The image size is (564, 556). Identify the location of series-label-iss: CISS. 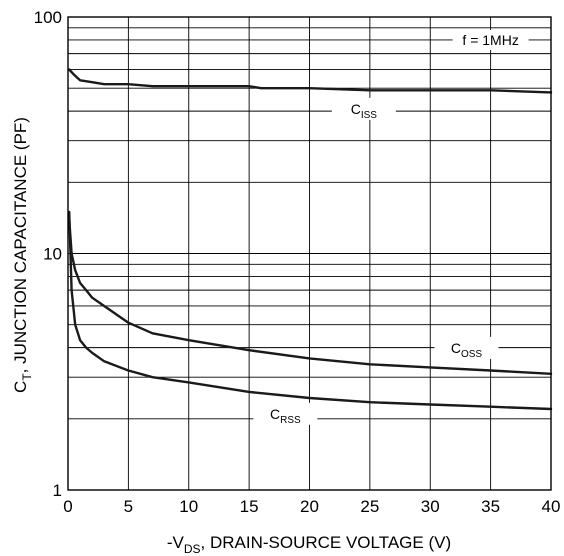
(364, 111).